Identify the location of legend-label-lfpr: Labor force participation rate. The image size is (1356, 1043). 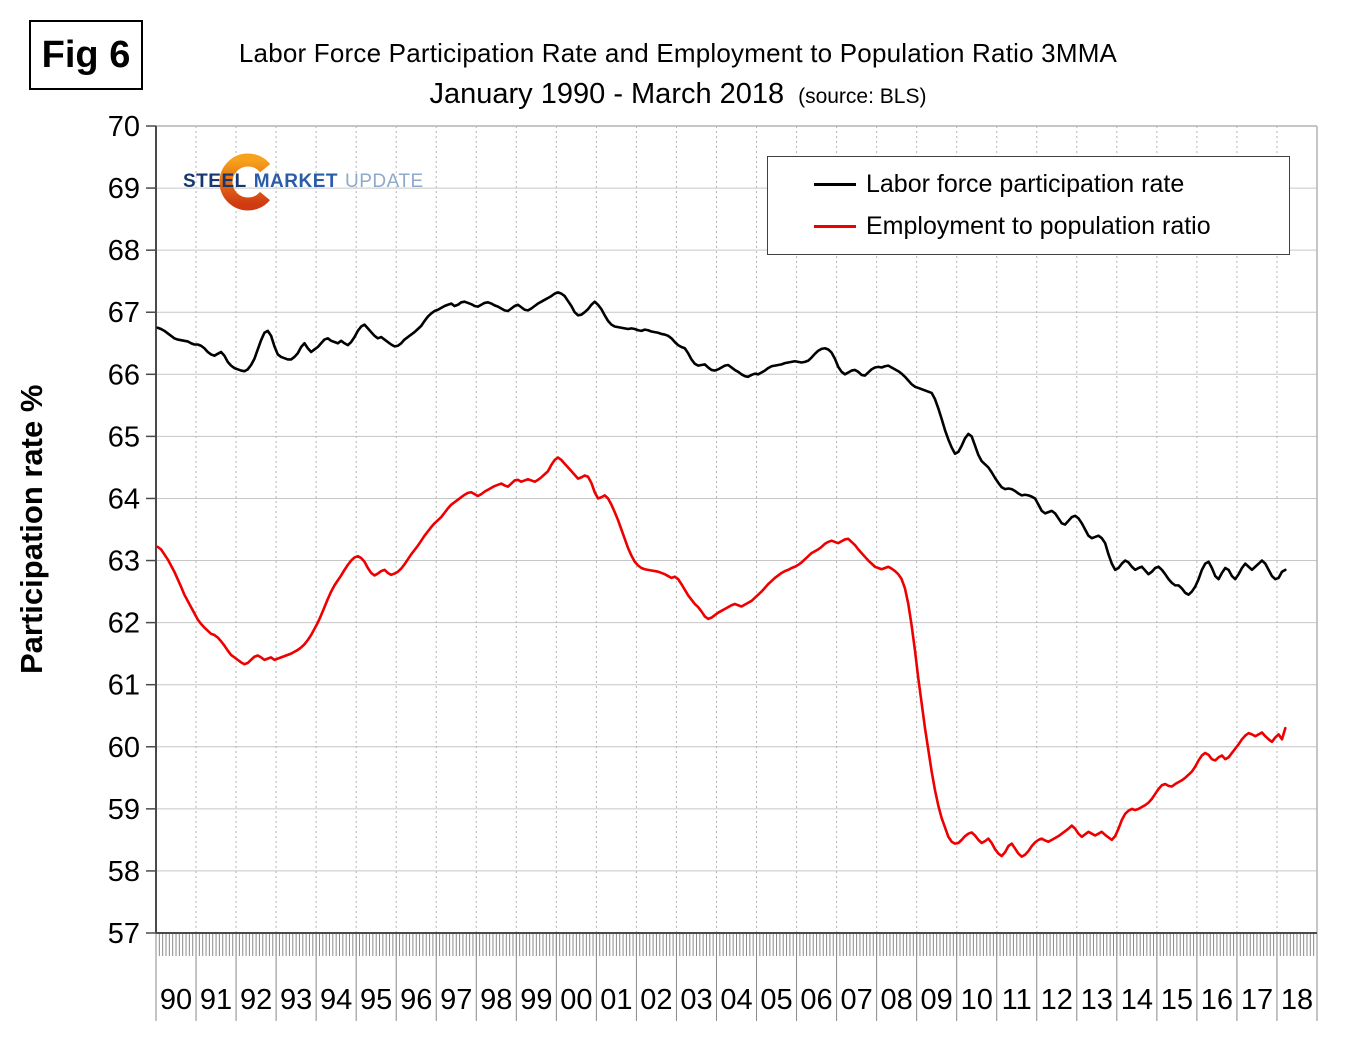
(1025, 184).